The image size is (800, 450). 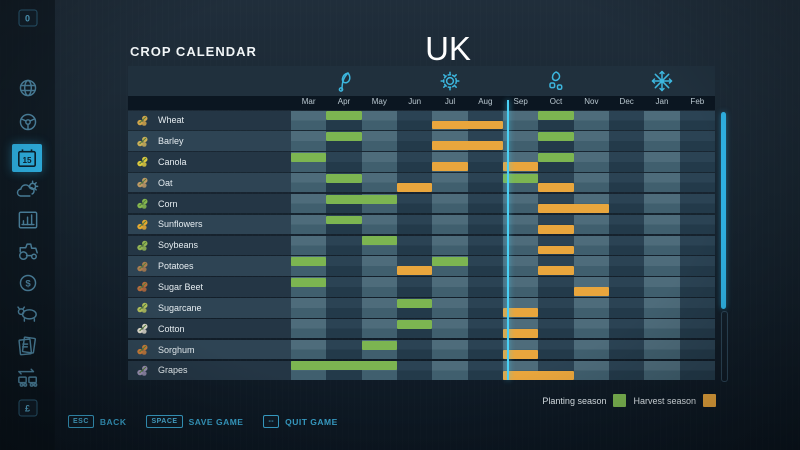 I want to click on sidebar-item-key-0: 0, so click(x=27, y=18).